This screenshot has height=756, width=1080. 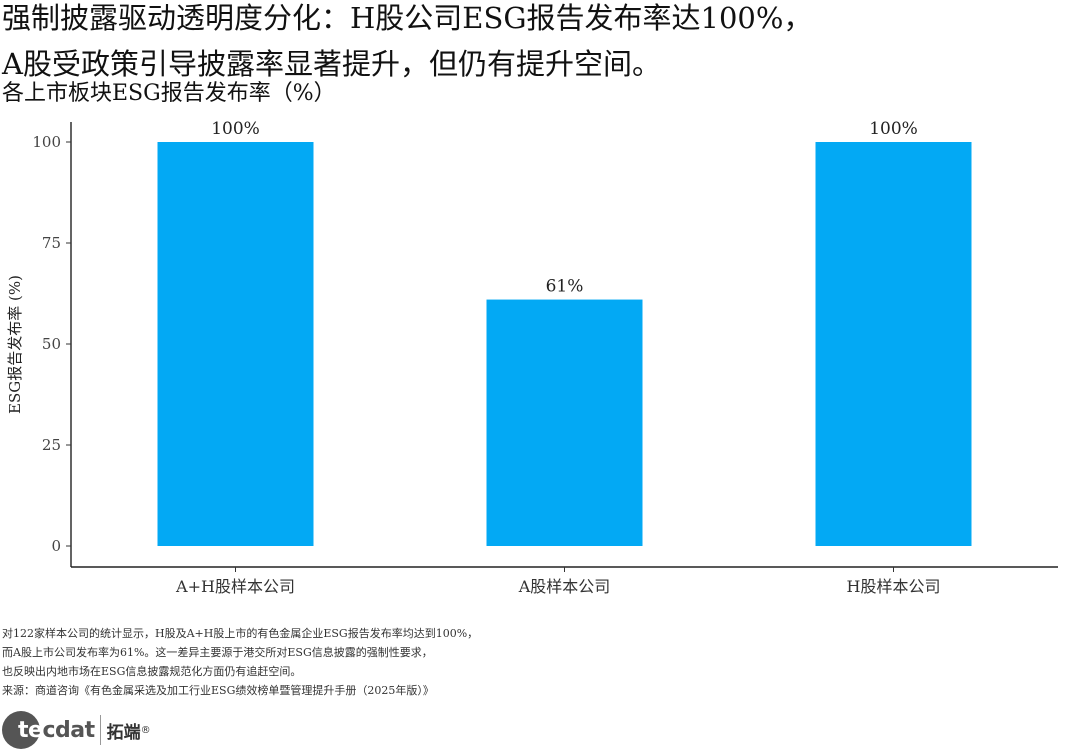 What do you see at coordinates (56, 546) in the screenshot?
I see `y-tick-label: 0` at bounding box center [56, 546].